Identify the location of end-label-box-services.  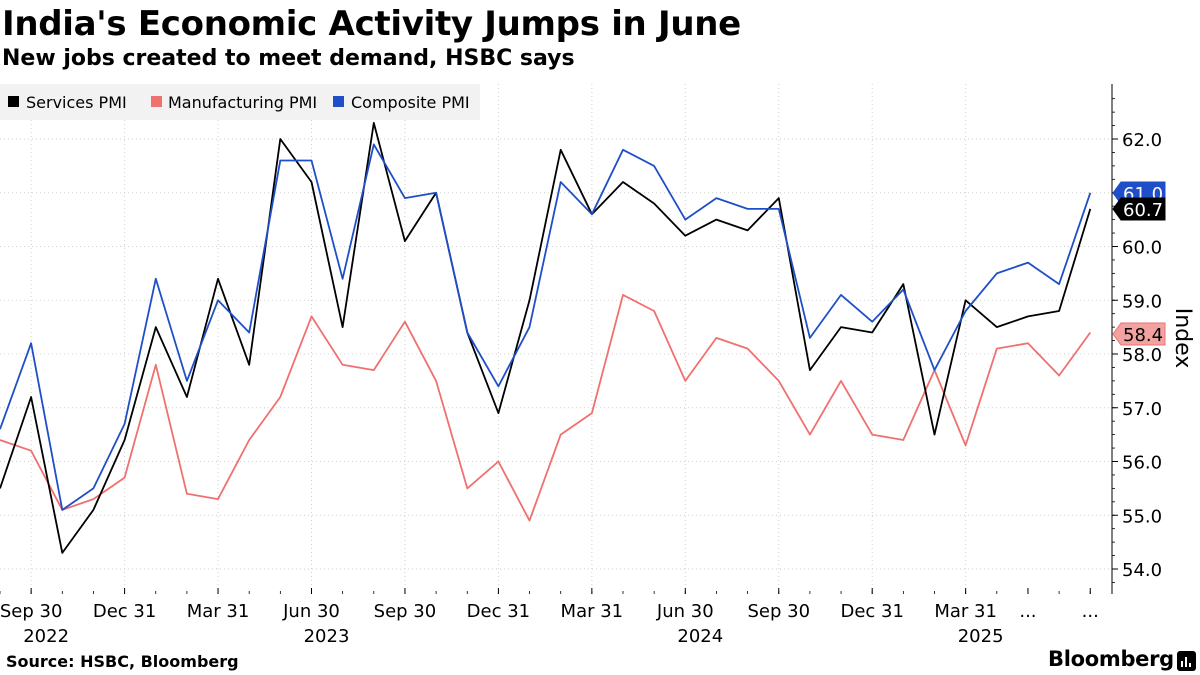
(1139, 209).